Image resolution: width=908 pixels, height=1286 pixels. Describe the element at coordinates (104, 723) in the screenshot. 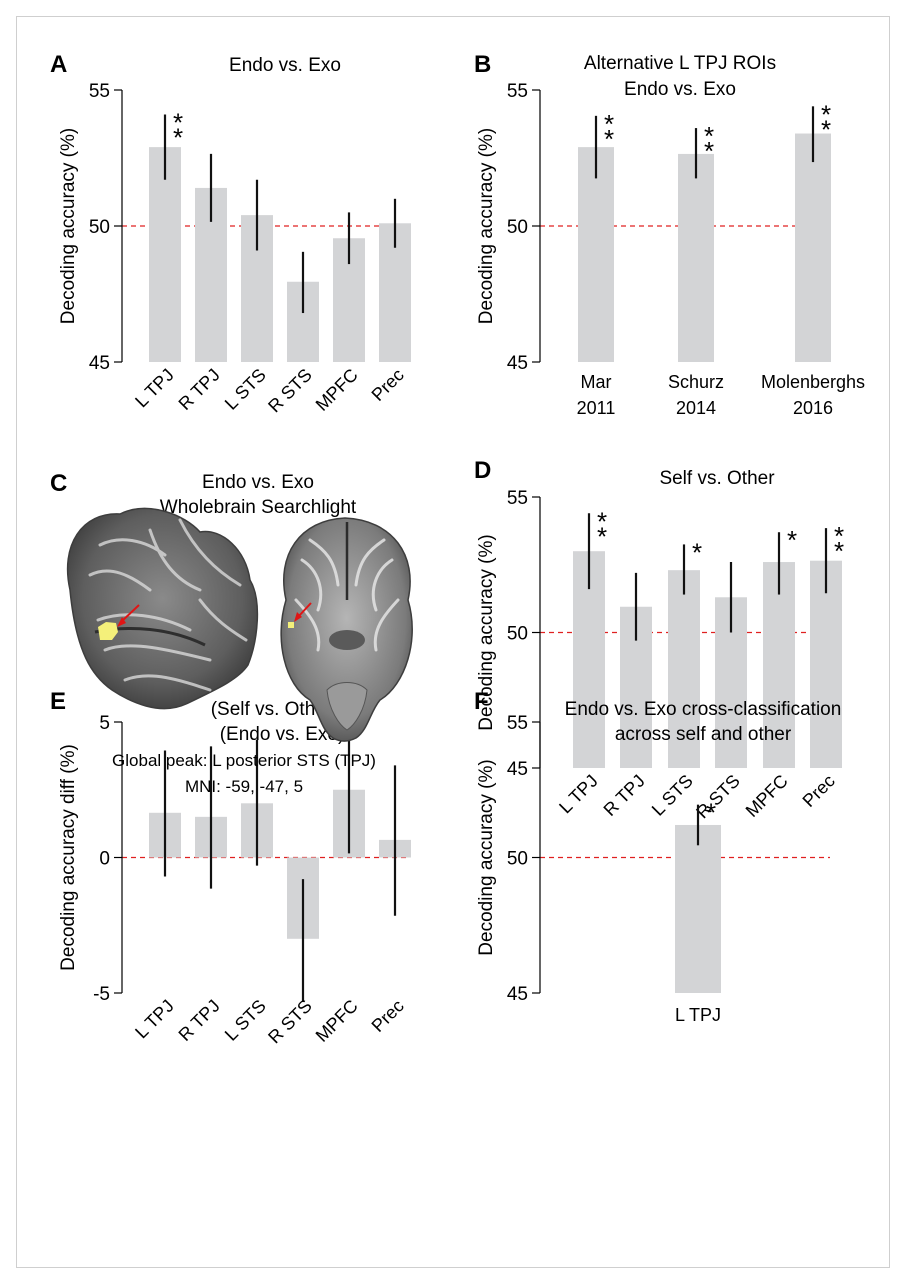

I see `y-tick-label: 5` at that location.